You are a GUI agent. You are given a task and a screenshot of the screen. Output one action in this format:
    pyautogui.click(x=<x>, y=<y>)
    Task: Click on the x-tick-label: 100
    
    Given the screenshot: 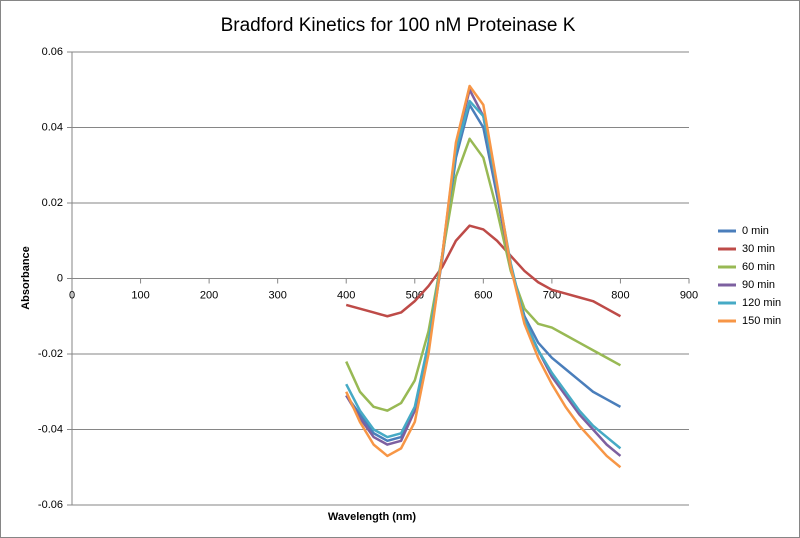 What is the action you would take?
    pyautogui.click(x=140, y=295)
    